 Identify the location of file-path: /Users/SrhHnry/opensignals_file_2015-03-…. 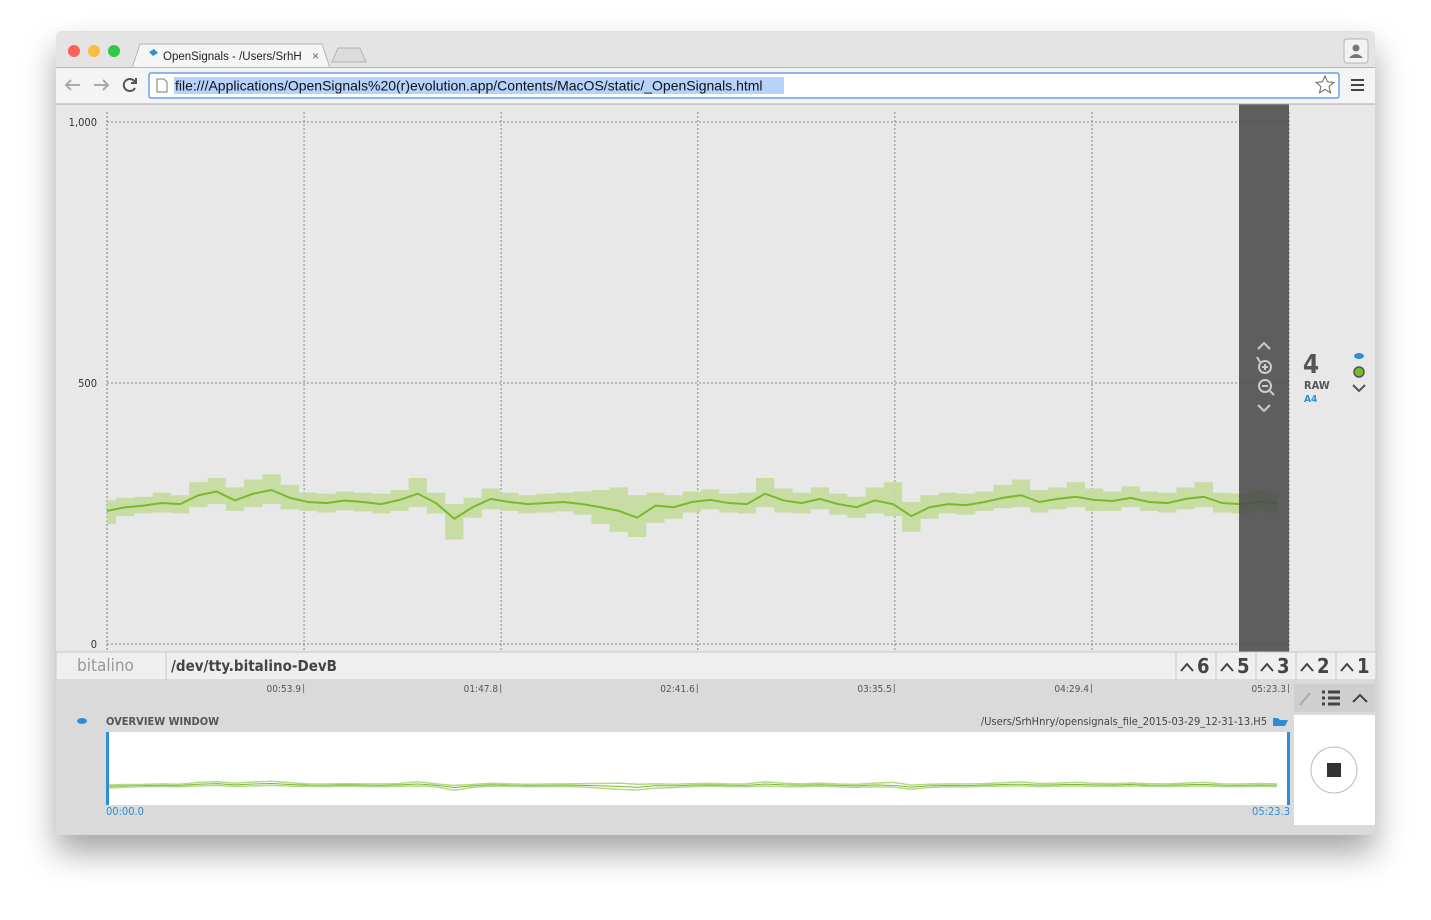
(1124, 721).